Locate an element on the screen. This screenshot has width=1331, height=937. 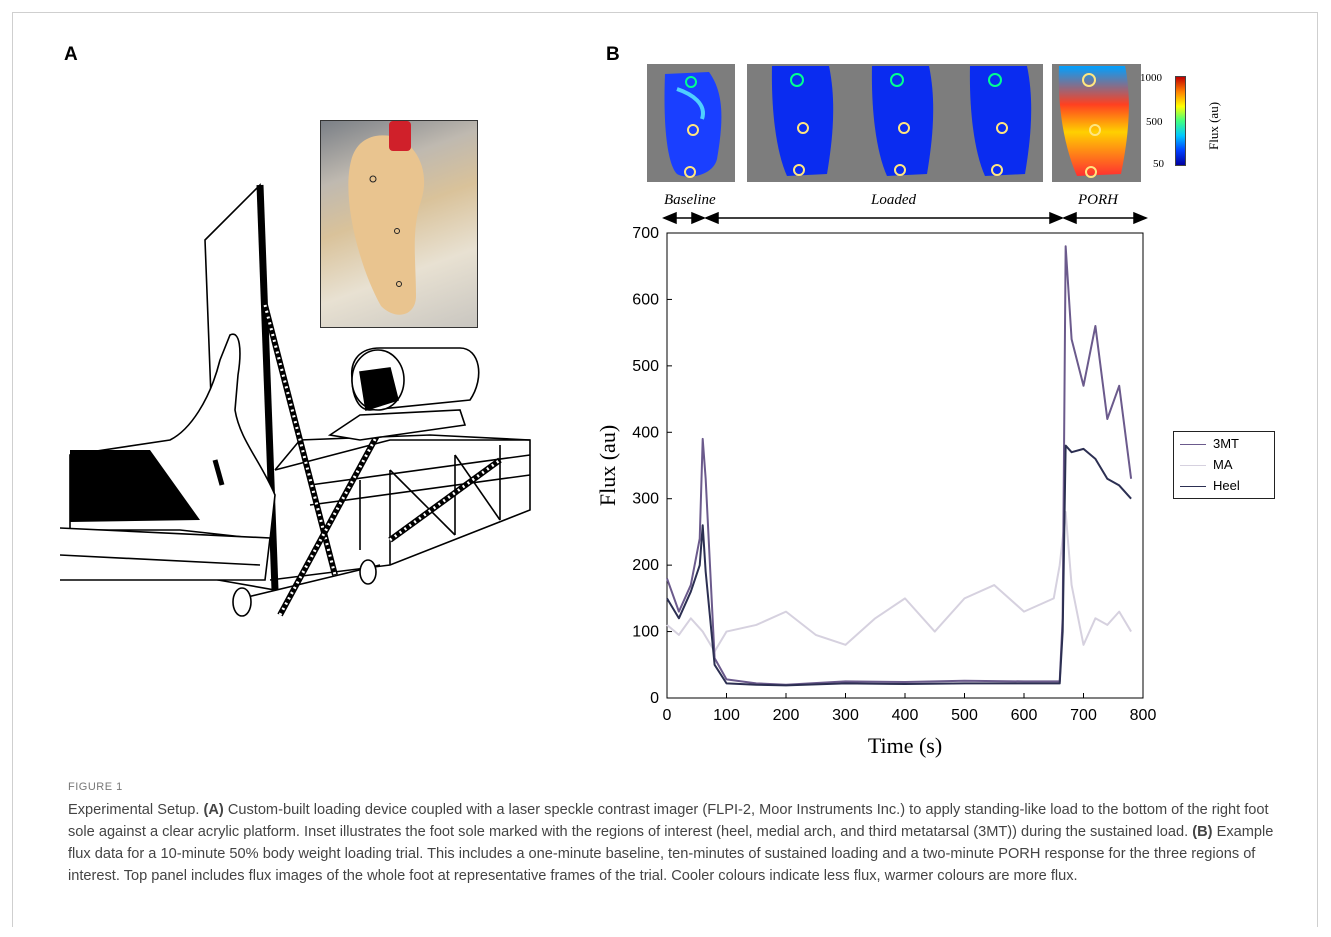
panel-a-label: A is located at coordinates (71, 54).